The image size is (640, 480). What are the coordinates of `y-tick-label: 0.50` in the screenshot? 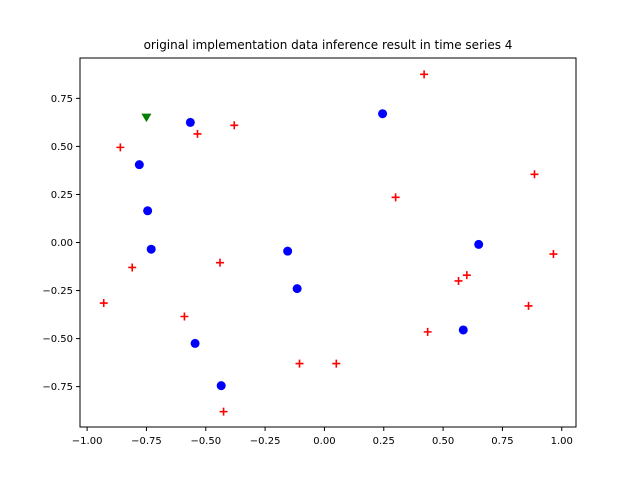 It's located at (62, 147).